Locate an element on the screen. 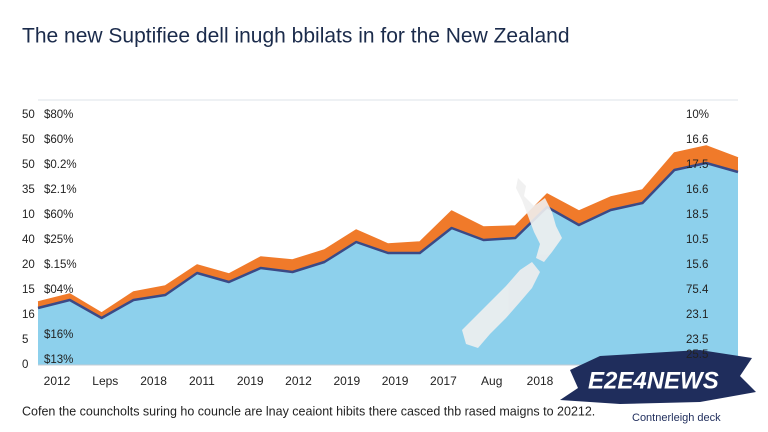 The height and width of the screenshot is (432, 768). x-tick-label: 2011 is located at coordinates (202, 381).